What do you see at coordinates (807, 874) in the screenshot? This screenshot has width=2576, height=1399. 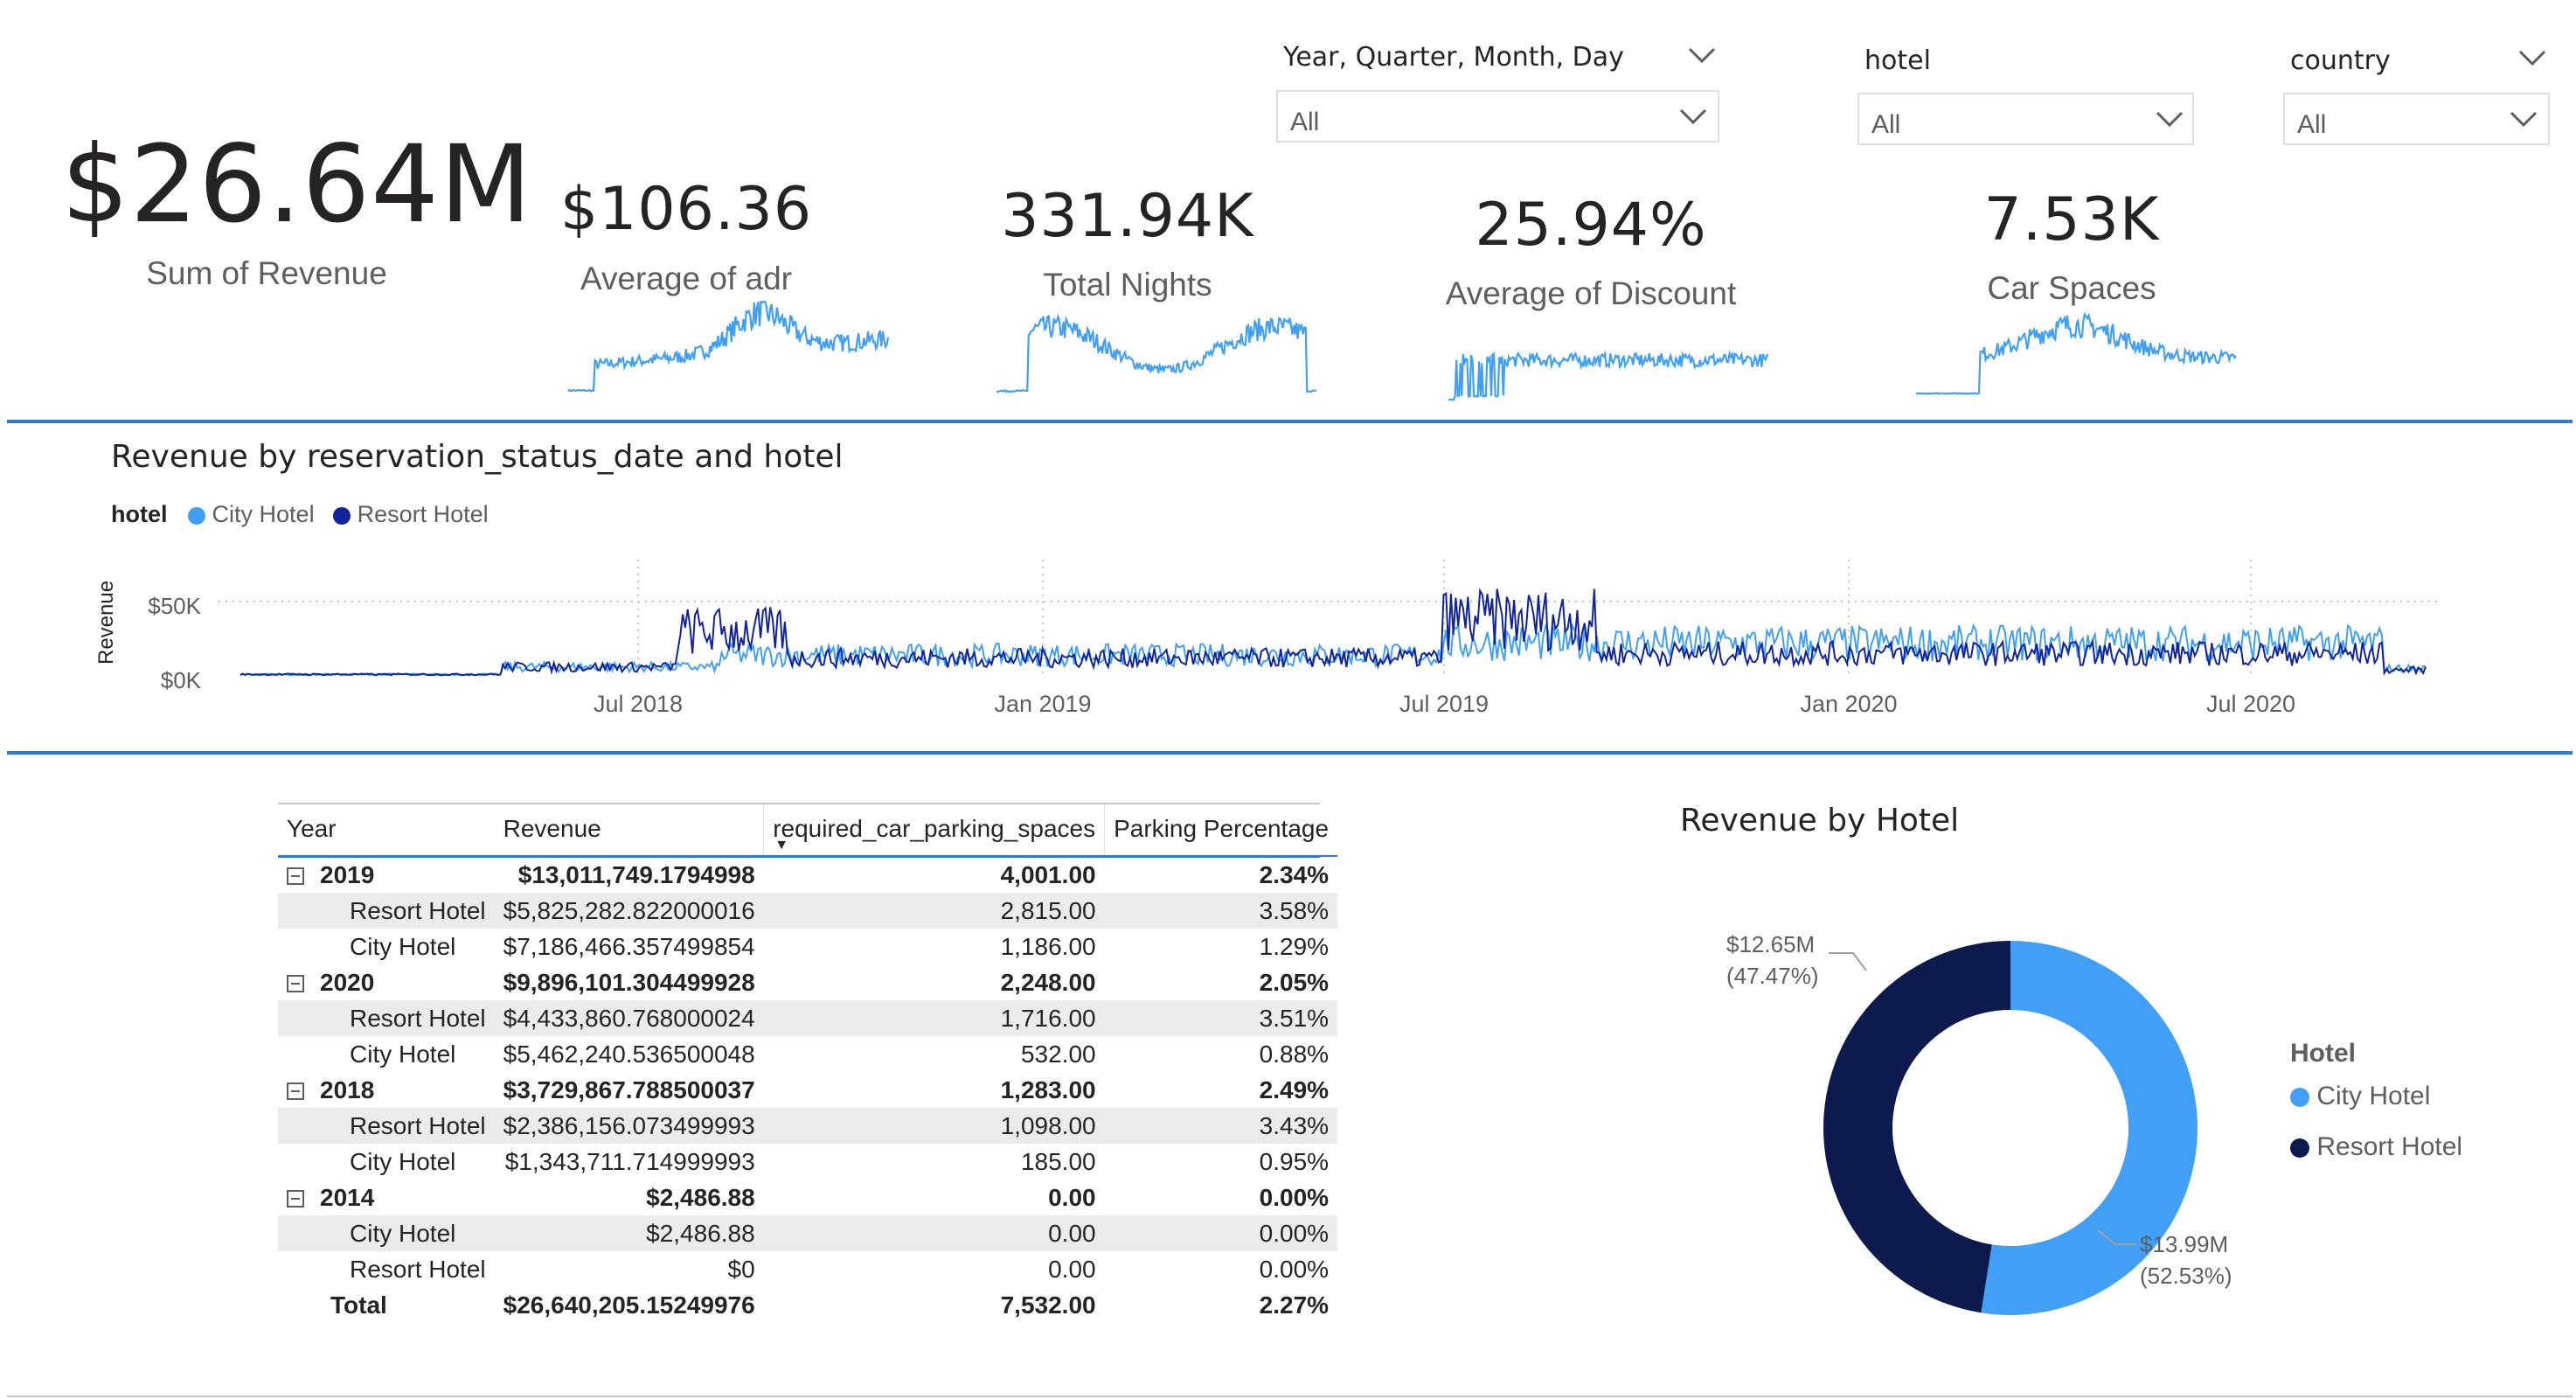 I see `matrix-year-row: 2019 $13,011,749.1794998 4,001.00 2.34%` at bounding box center [807, 874].